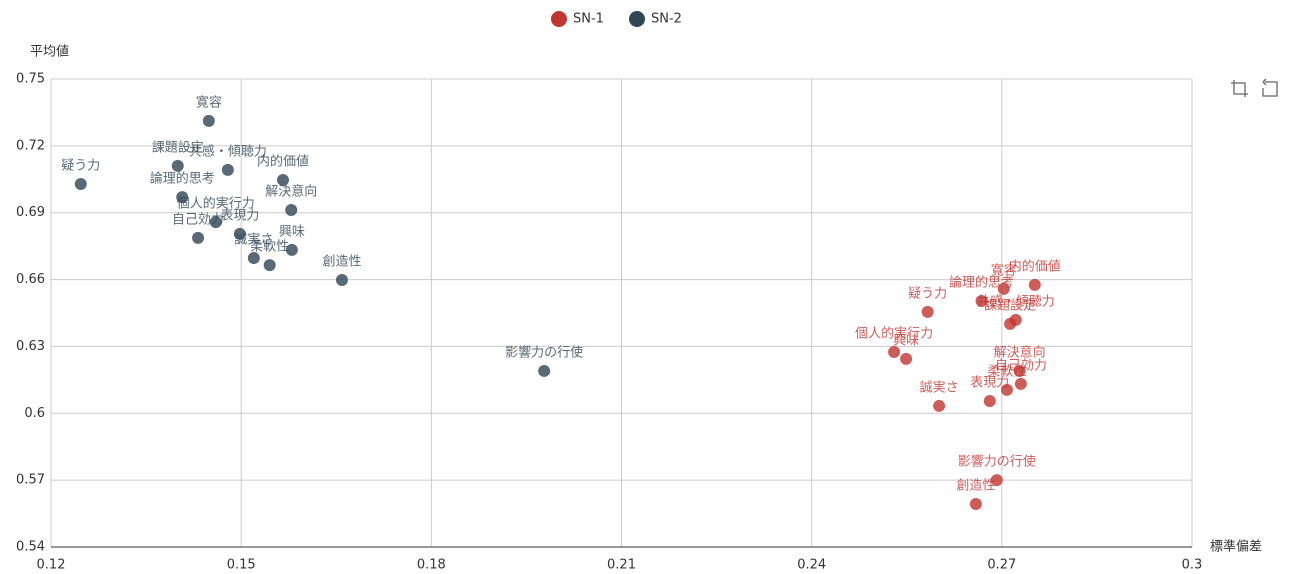  What do you see at coordinates (34, 413) in the screenshot?
I see `y-tick-label: 0.6` at bounding box center [34, 413].